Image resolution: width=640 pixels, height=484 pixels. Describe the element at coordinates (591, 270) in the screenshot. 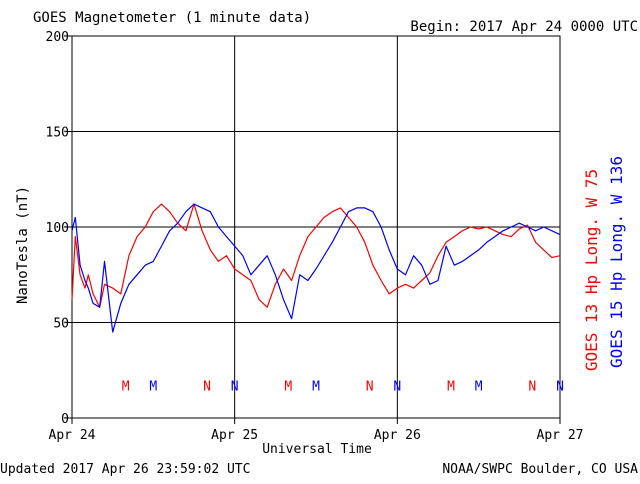

I see `legend-series-goes13: GOES 13 Hp Long. W 75` at that location.